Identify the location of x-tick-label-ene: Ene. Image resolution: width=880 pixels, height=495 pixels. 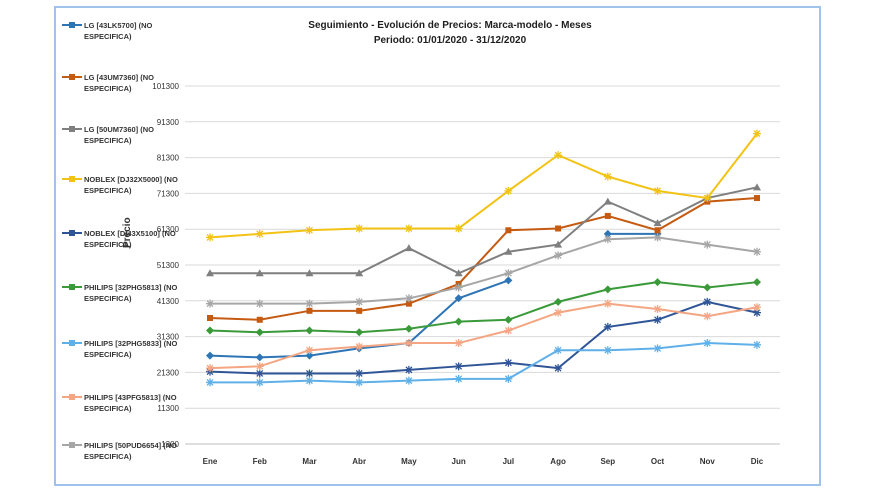
(210, 461).